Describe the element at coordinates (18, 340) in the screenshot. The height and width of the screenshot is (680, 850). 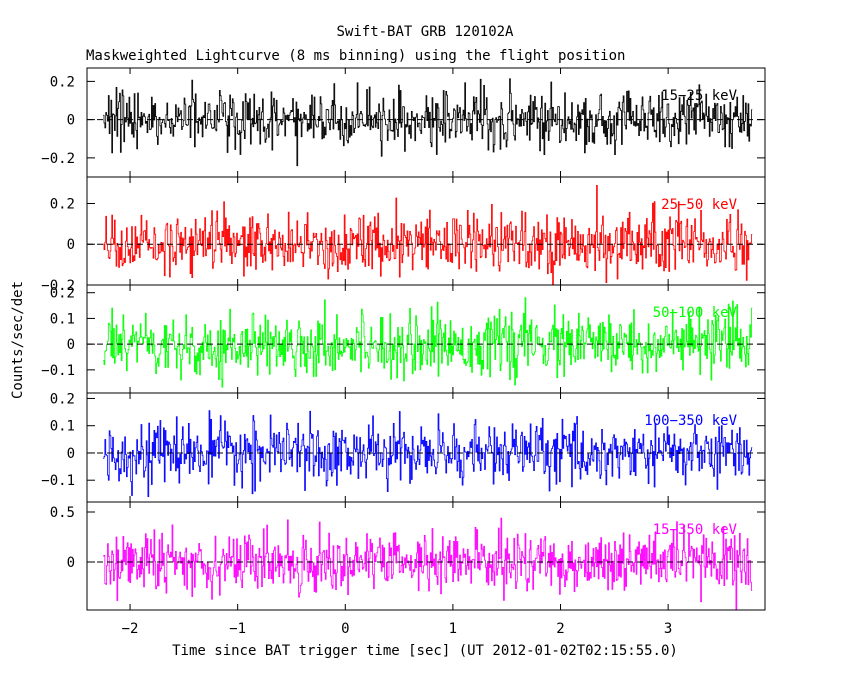
I see `y-axis-label: Counts/sec/det` at that location.